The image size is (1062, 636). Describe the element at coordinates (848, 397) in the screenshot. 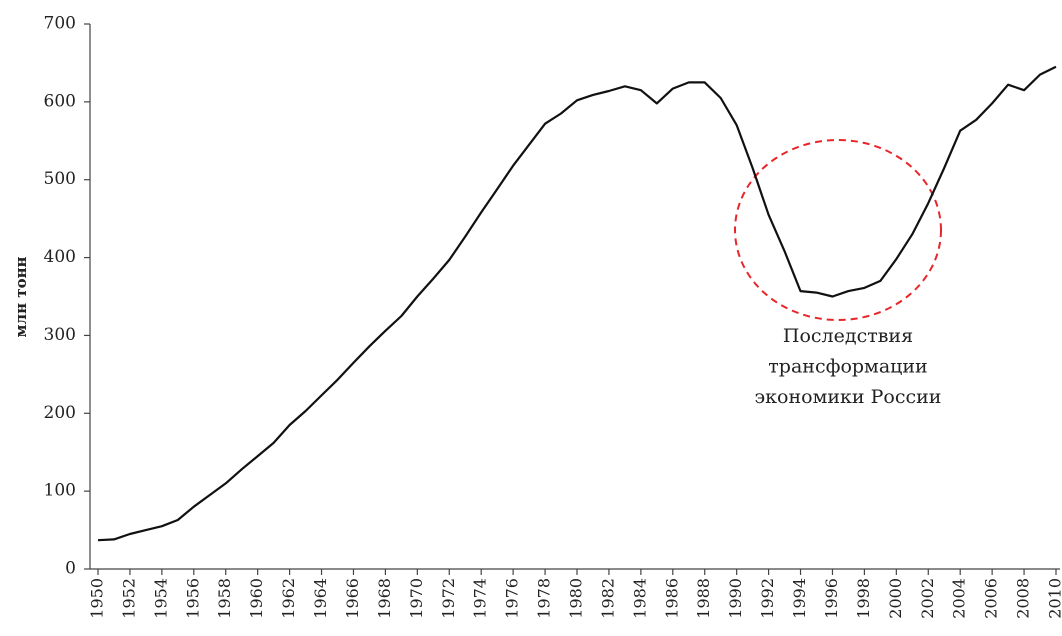

I see `annotation: экономики России` at that location.